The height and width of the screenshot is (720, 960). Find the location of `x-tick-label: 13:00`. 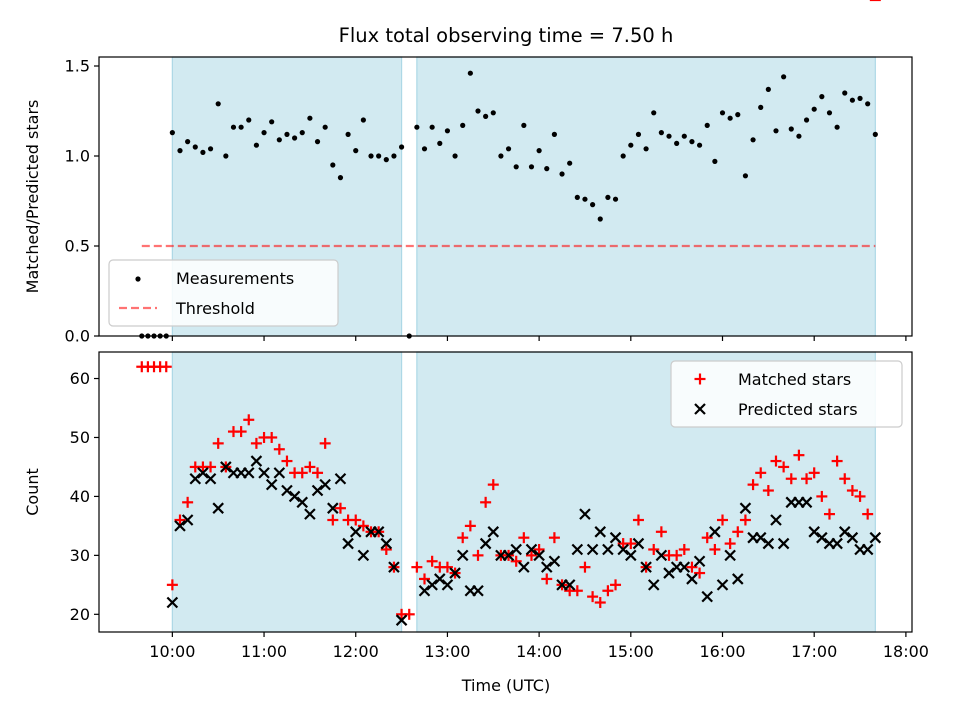

x-tick-label: 13:00 is located at coordinates (447, 651).